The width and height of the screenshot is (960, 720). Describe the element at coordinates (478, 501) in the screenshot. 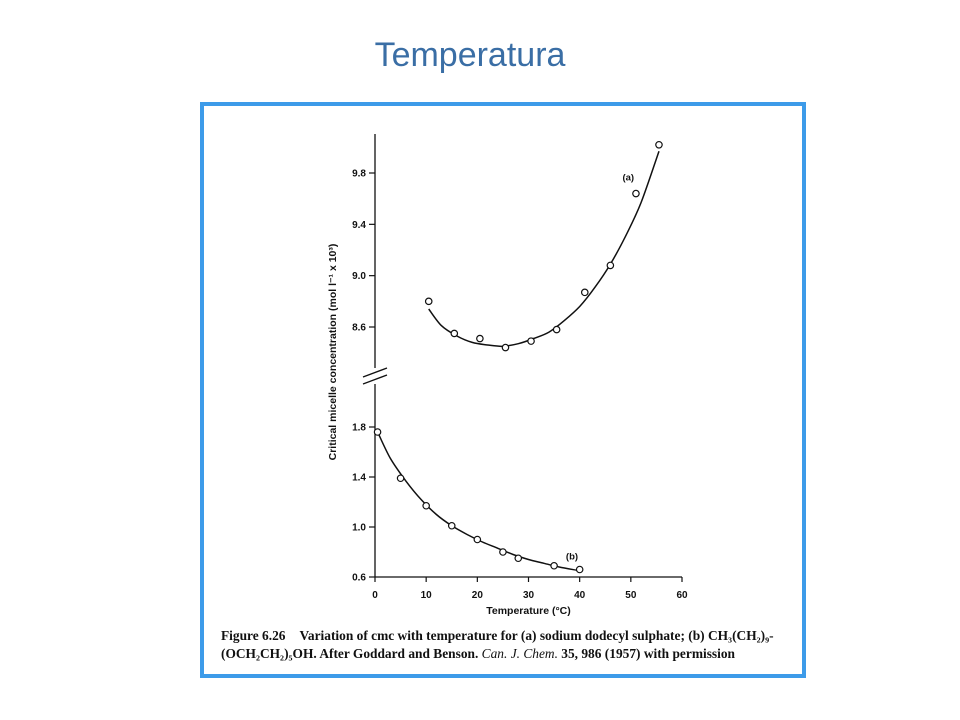

I see `series-curve-b` at that location.